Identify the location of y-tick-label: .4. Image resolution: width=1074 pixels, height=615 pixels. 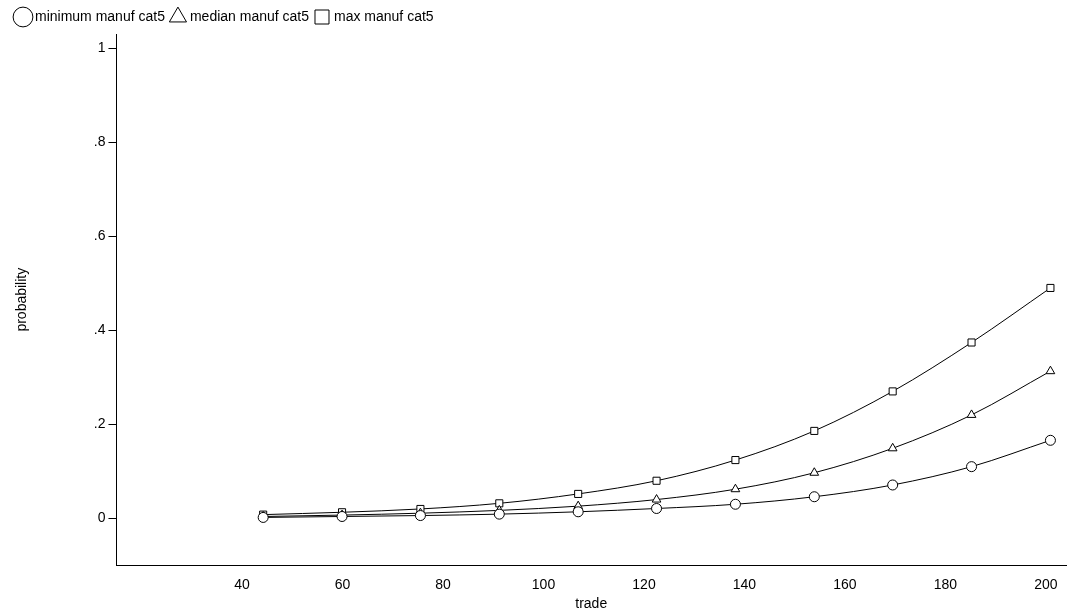
(99, 329).